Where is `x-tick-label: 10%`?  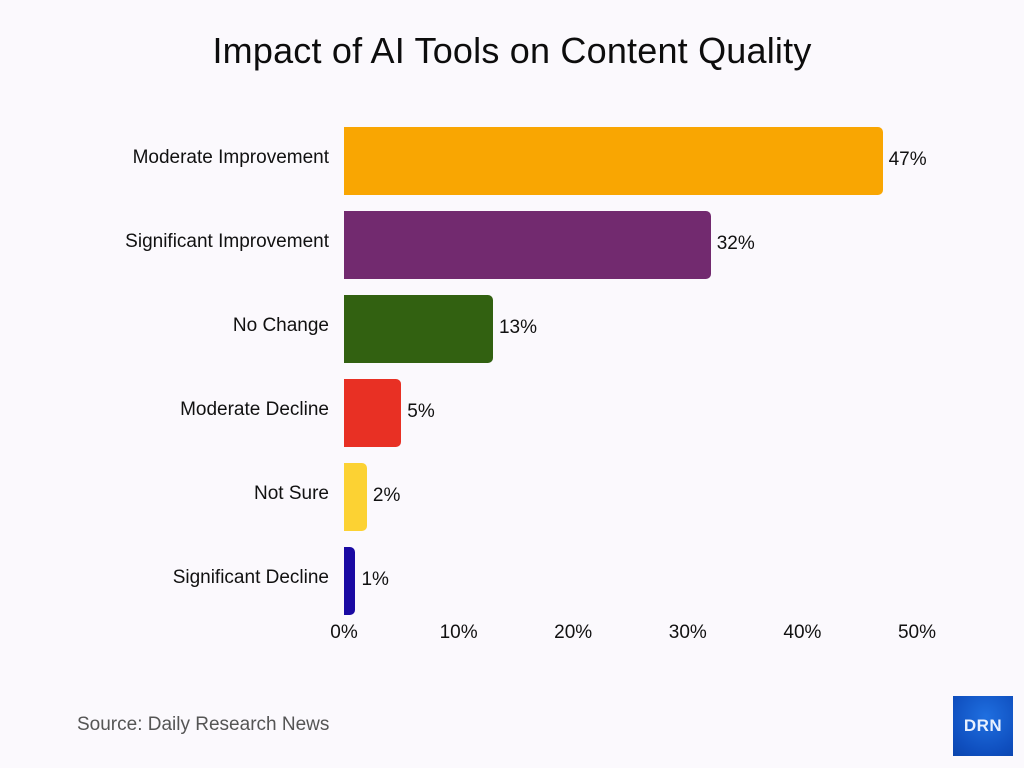
x-tick-label: 10% is located at coordinates (458, 632).